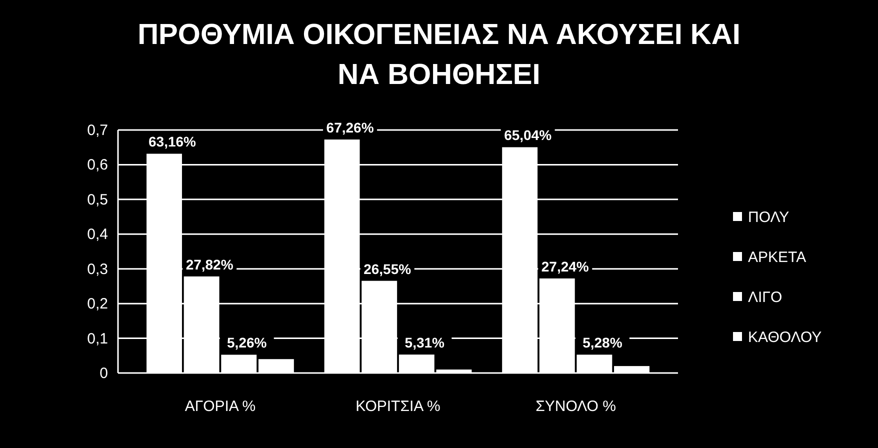 This screenshot has height=448, width=878. I want to click on data-label: 5,28%, so click(602, 342).